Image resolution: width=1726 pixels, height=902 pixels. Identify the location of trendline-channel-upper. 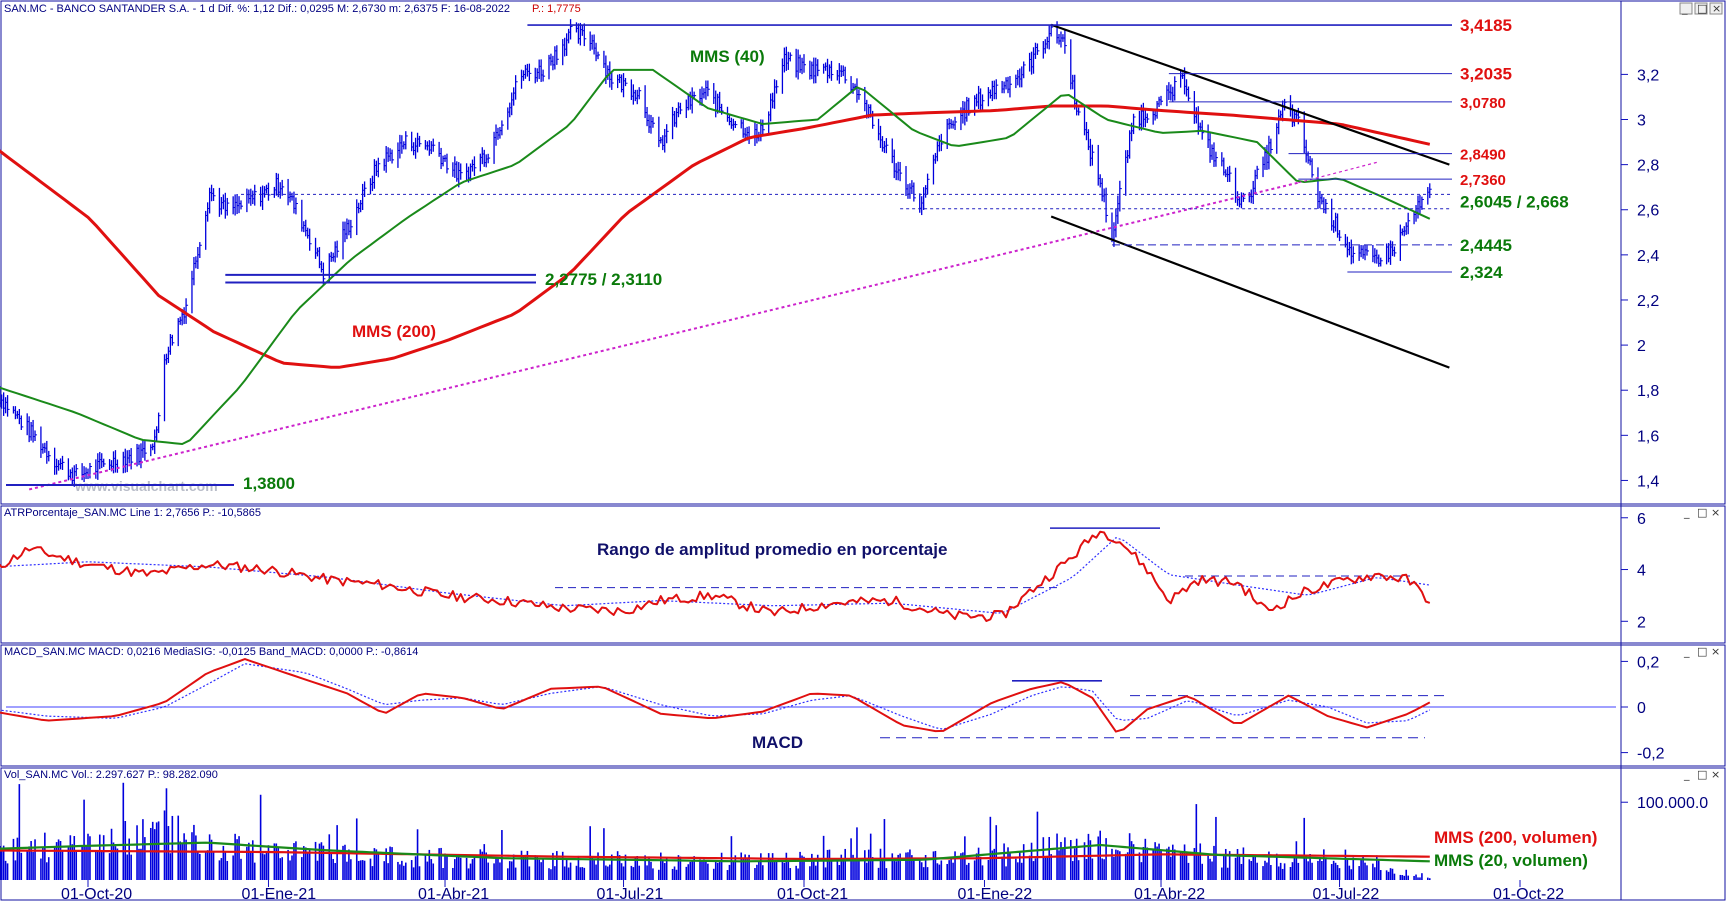
(1250, 94).